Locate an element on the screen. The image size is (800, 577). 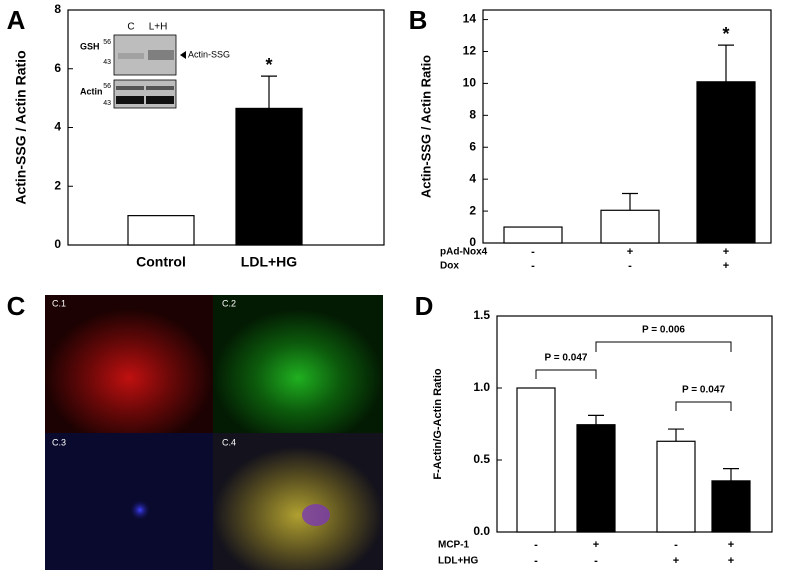
image-label: C.3 is located at coordinates (59, 442).